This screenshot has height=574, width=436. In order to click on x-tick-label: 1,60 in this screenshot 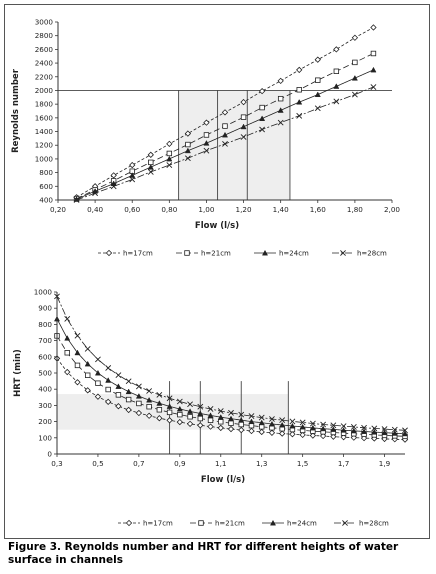, I will do `click(318, 209)`.